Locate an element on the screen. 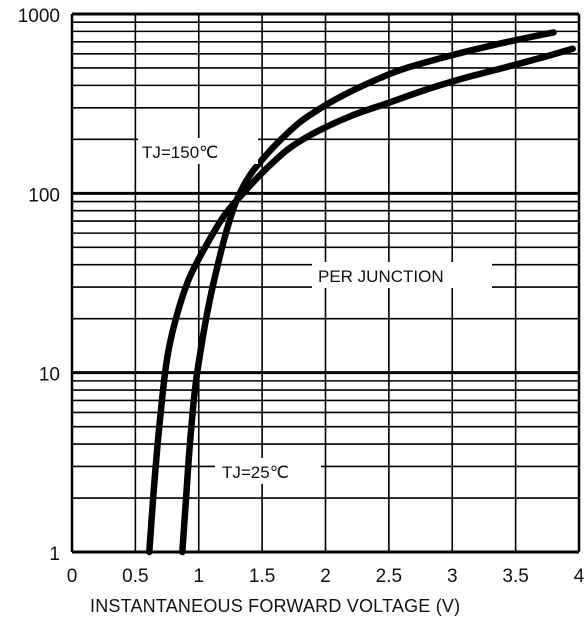  x-tick-label: 2.5 is located at coordinates (389, 576).